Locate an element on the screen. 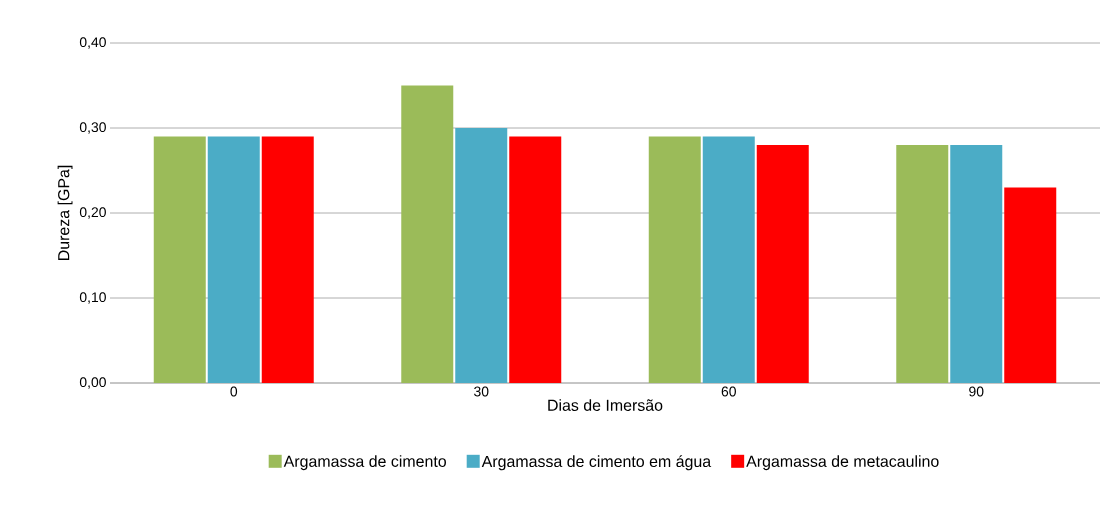 Image resolution: width=1111 pixels, height=508 pixels. y-tick-label: 0,40 is located at coordinates (92, 43).